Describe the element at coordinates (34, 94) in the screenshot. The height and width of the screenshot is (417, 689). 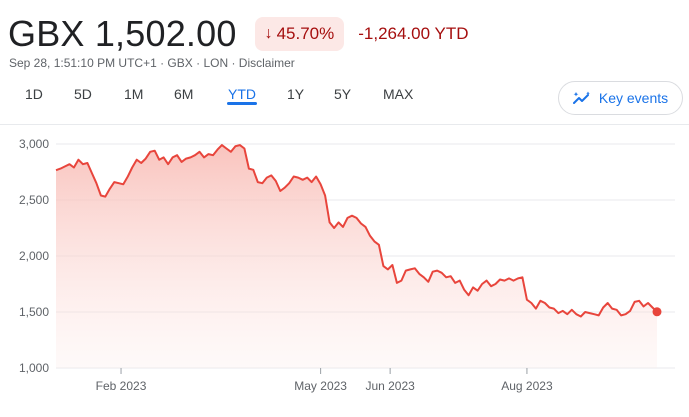
I see `range-tab-1d: 1D` at that location.